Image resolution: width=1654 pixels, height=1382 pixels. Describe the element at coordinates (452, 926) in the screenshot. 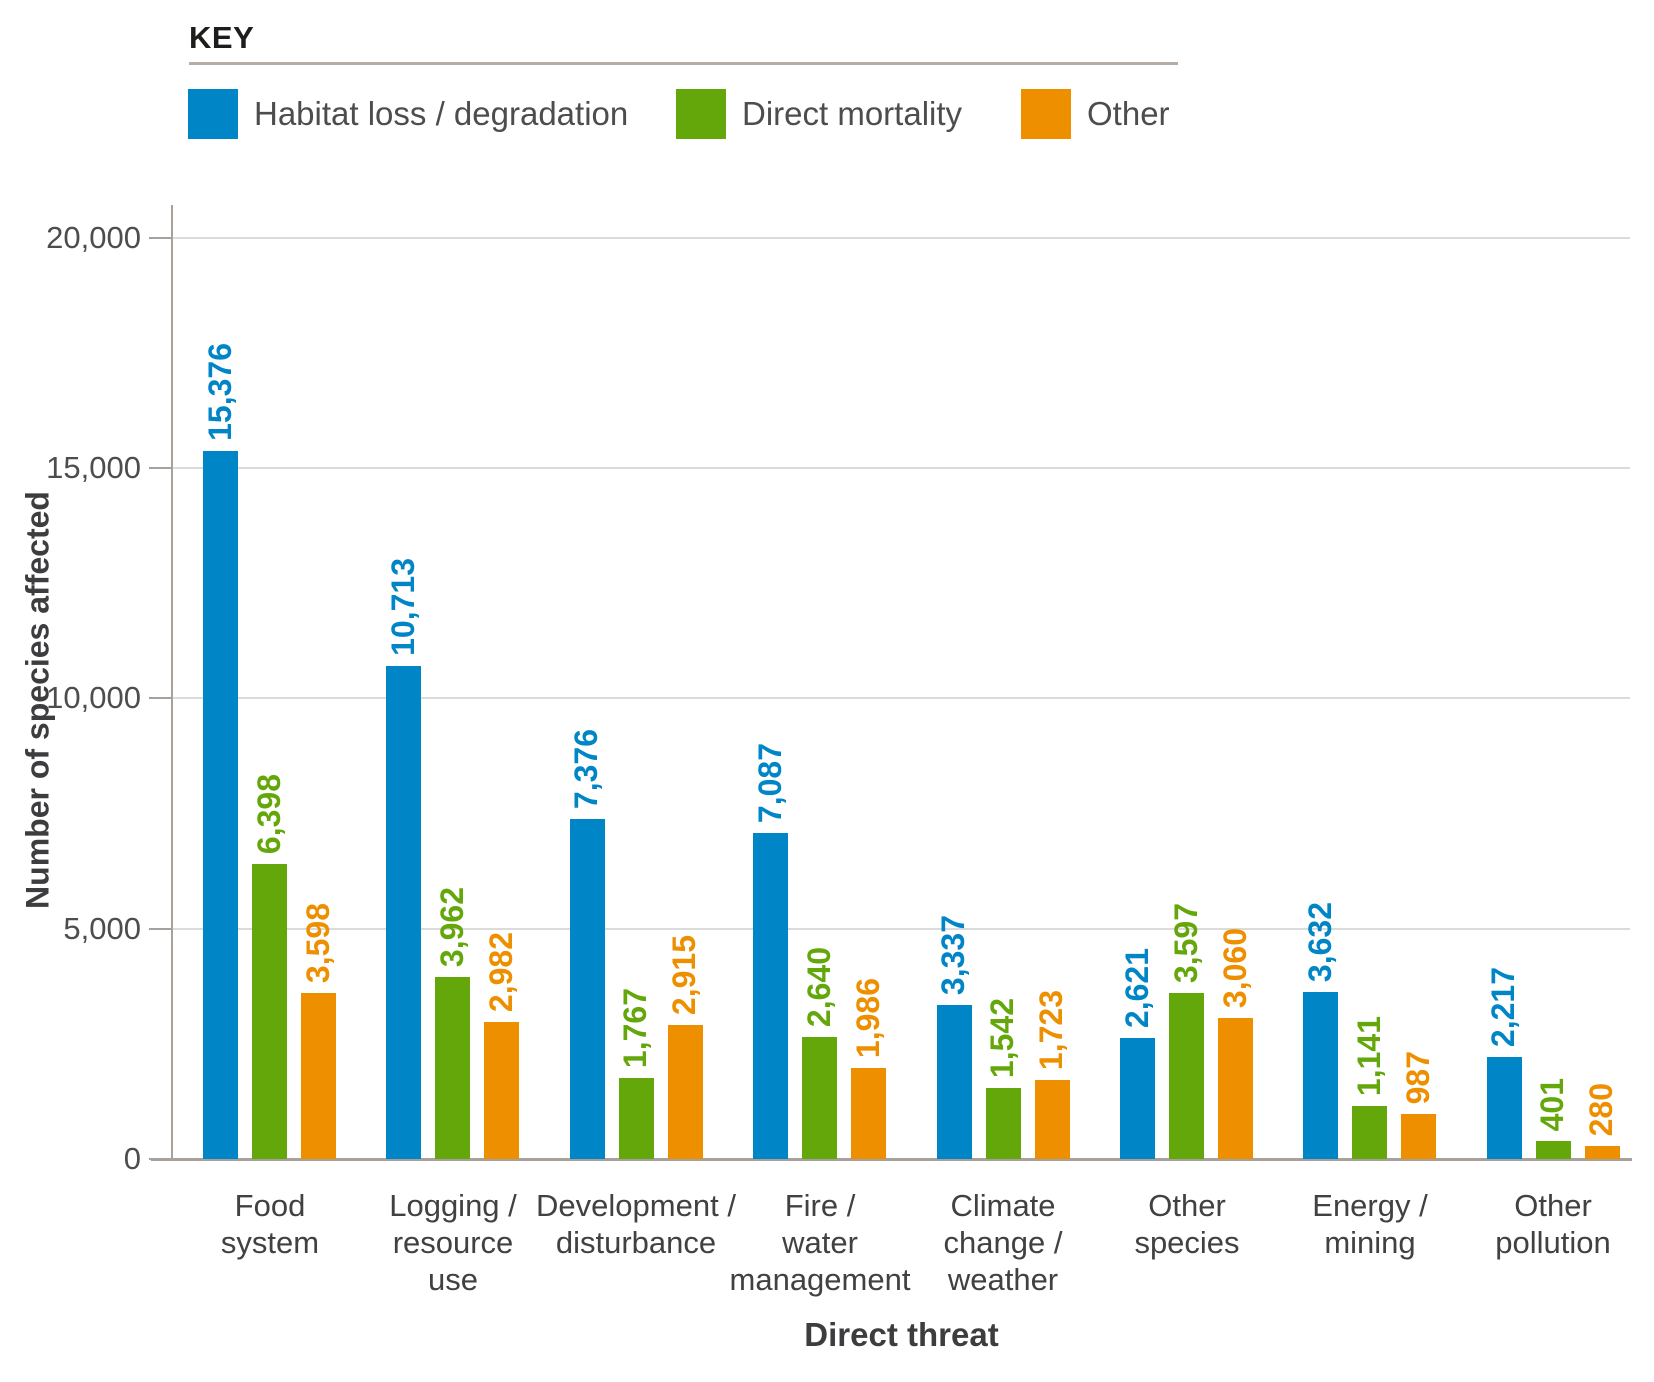

I see `bar-value-label: 3,962` at that location.